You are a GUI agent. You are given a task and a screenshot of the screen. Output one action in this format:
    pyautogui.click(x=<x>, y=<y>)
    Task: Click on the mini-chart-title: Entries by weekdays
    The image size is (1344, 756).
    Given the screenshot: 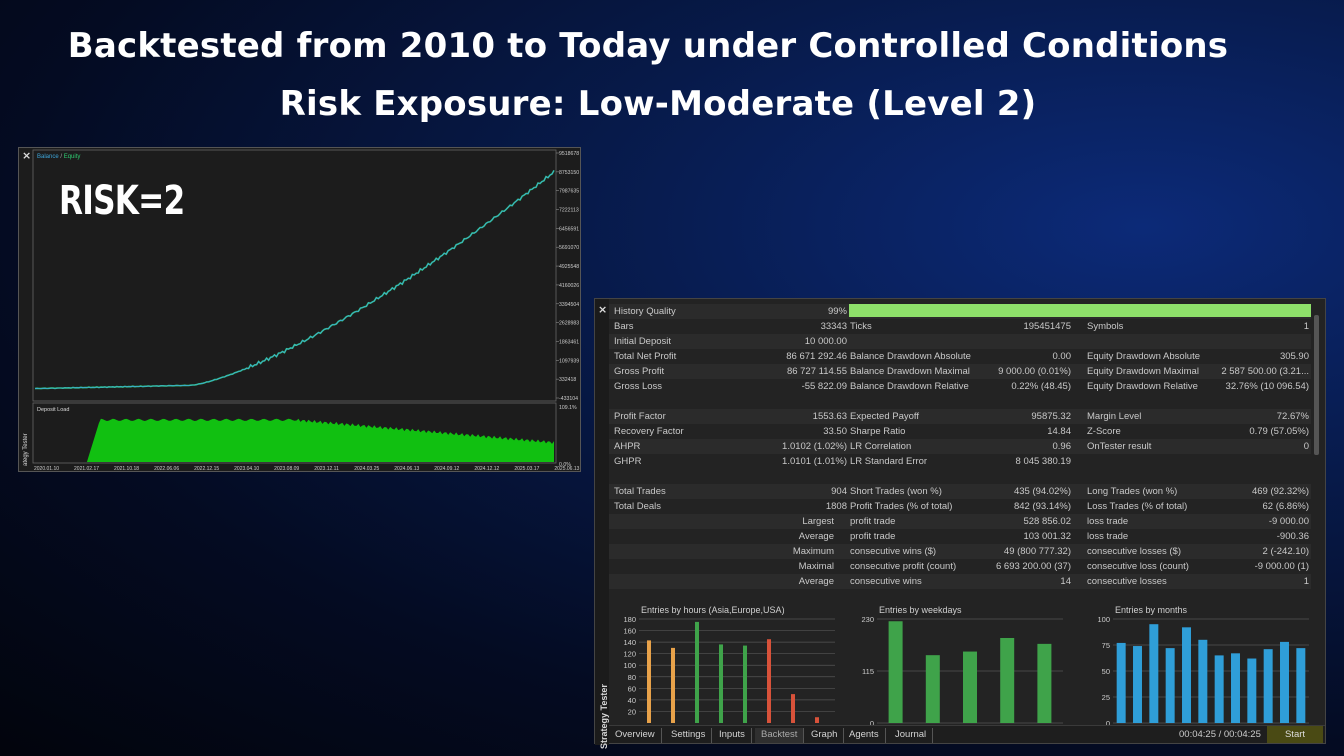 What is the action you would take?
    pyautogui.click(x=920, y=610)
    